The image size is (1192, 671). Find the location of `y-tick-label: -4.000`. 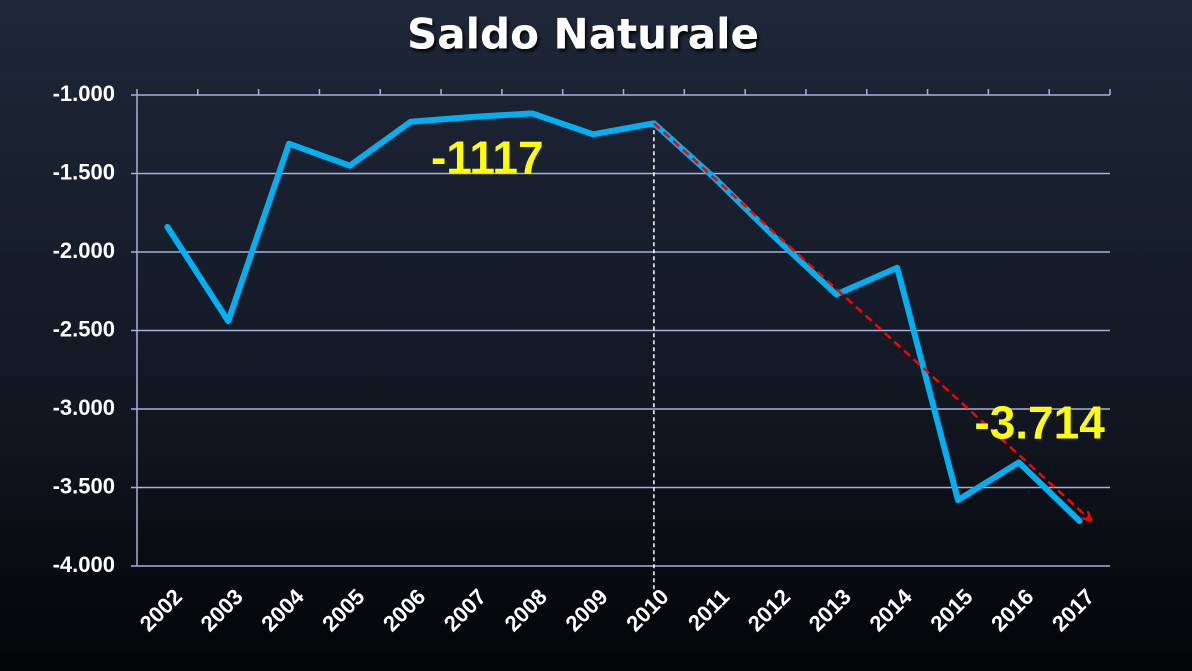

y-tick-label: -4.000 is located at coordinates (84, 564).